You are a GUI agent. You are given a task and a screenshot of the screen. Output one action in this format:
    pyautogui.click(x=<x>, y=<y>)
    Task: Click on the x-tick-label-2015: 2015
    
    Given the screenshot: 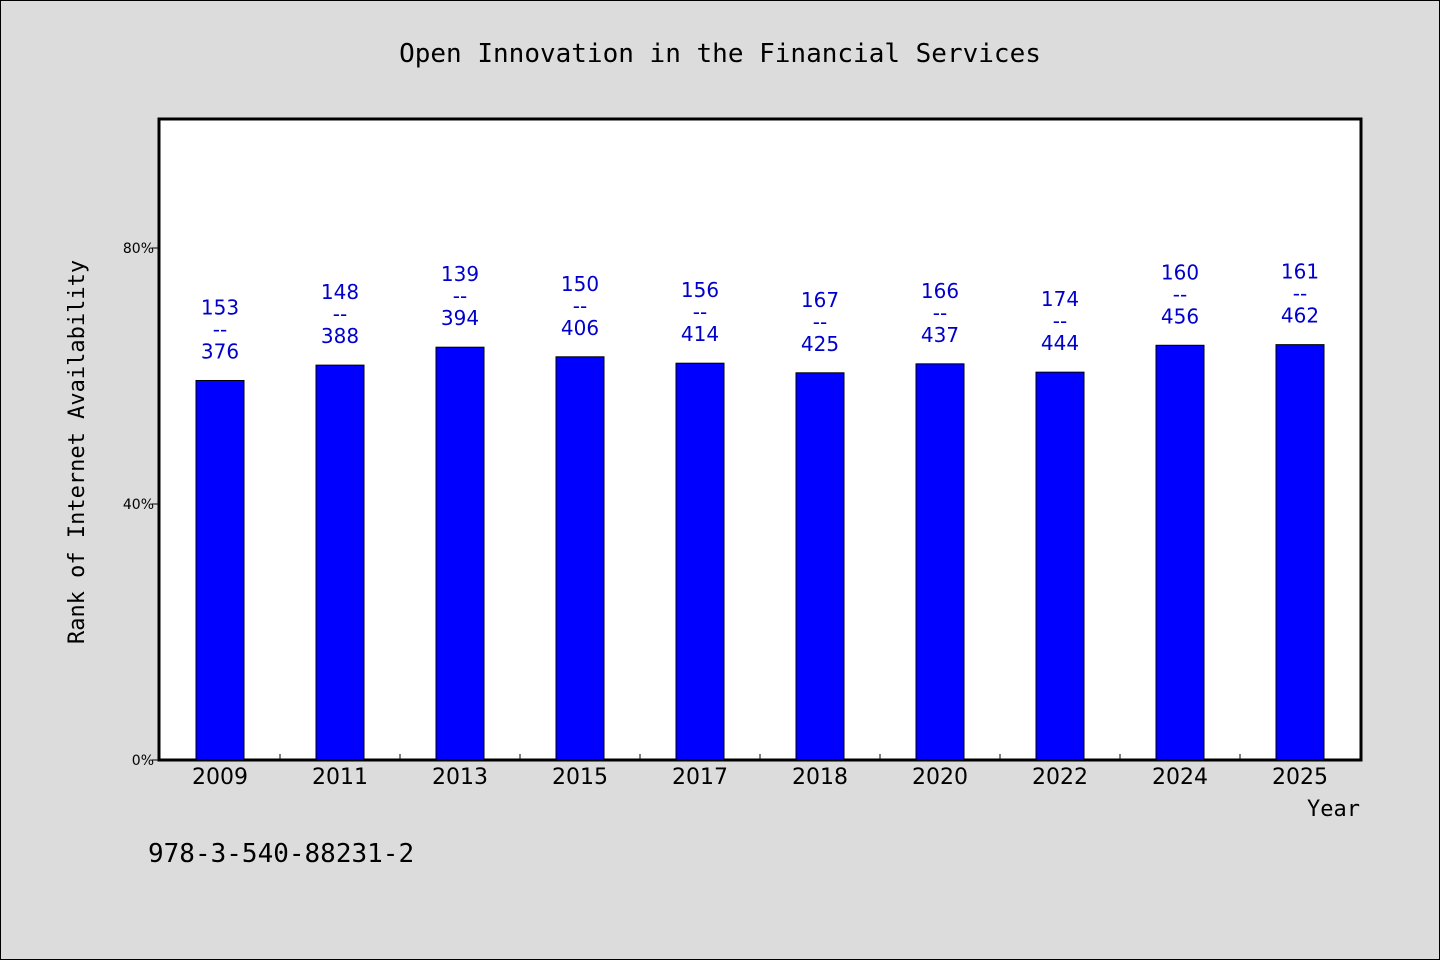 What is the action you would take?
    pyautogui.click(x=580, y=777)
    